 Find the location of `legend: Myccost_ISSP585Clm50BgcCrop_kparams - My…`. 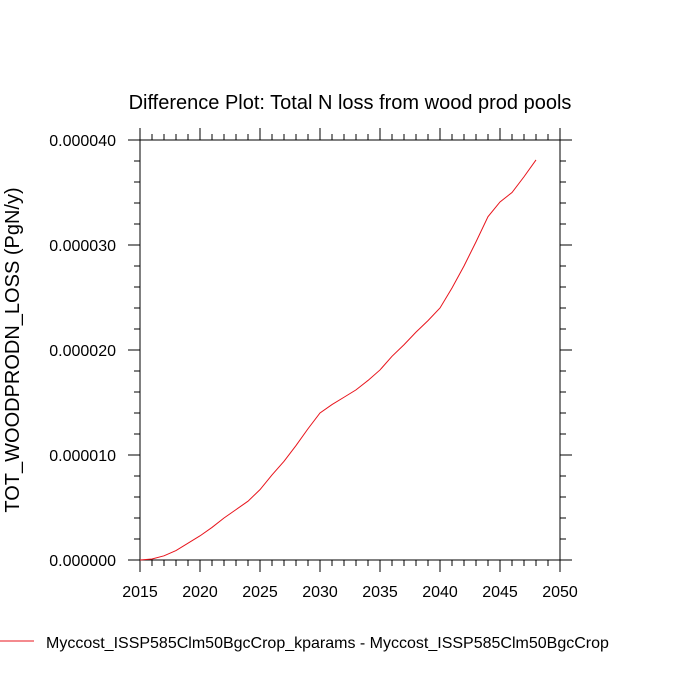

legend: Myccost_ISSP585Clm50BgcCrop_kparams - My… is located at coordinates (304, 643).